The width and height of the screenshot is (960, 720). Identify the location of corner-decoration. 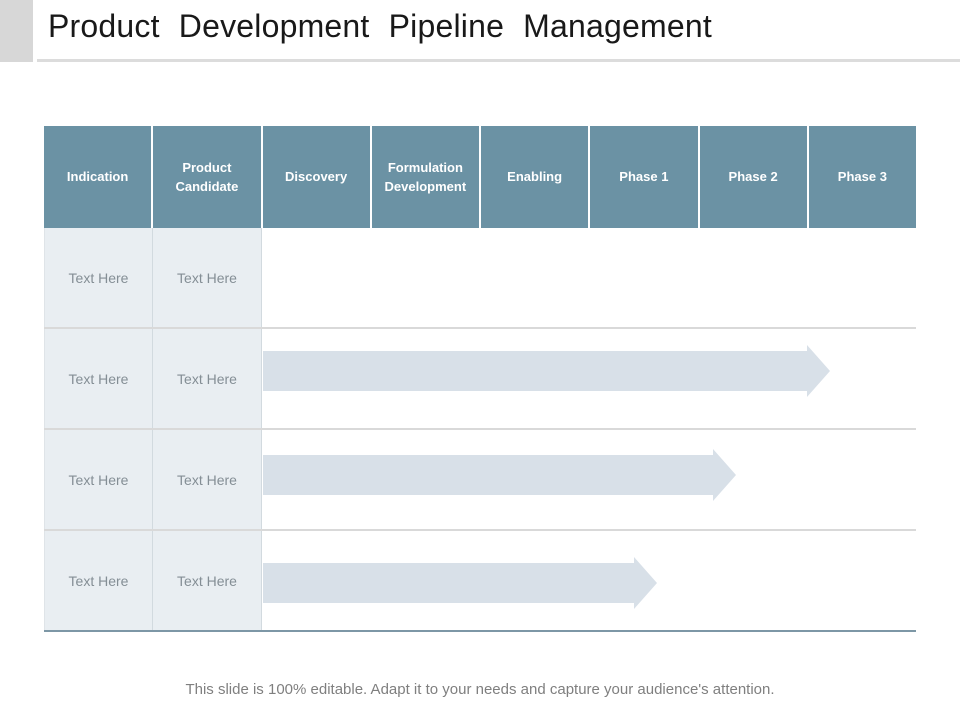
(16, 31).